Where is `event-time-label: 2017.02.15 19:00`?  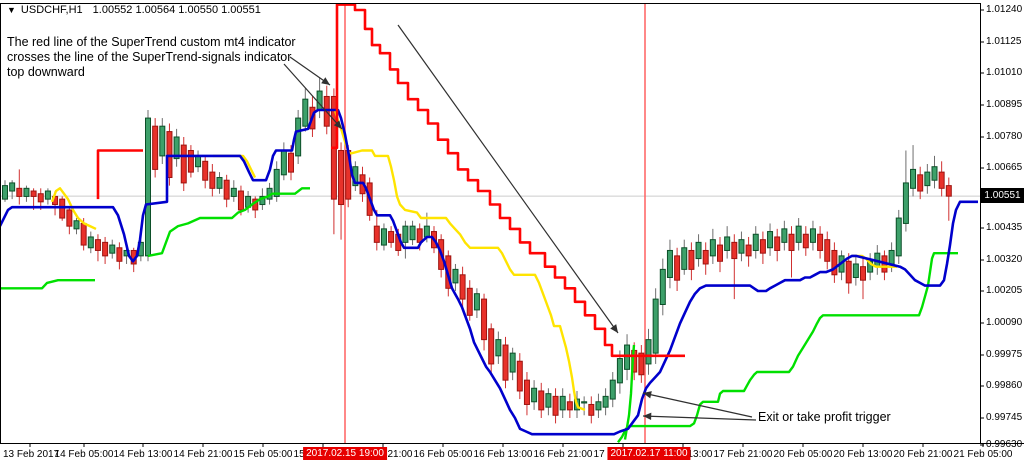
event-time-label: 2017.02.15 19:00 is located at coordinates (345, 453).